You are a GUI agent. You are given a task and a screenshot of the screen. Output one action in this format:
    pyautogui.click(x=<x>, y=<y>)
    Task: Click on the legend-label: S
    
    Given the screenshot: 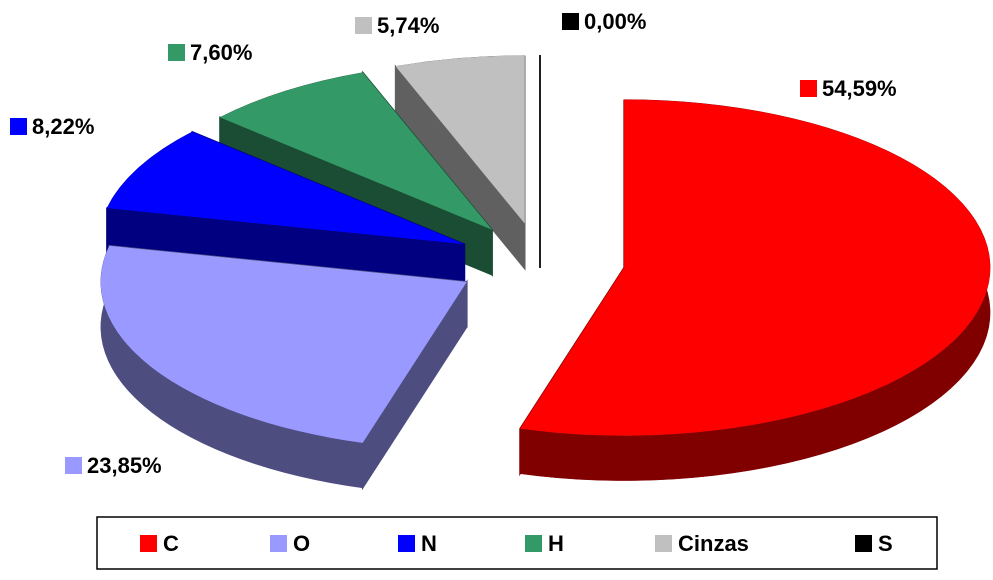 What is the action you would take?
    pyautogui.click(x=885, y=543)
    